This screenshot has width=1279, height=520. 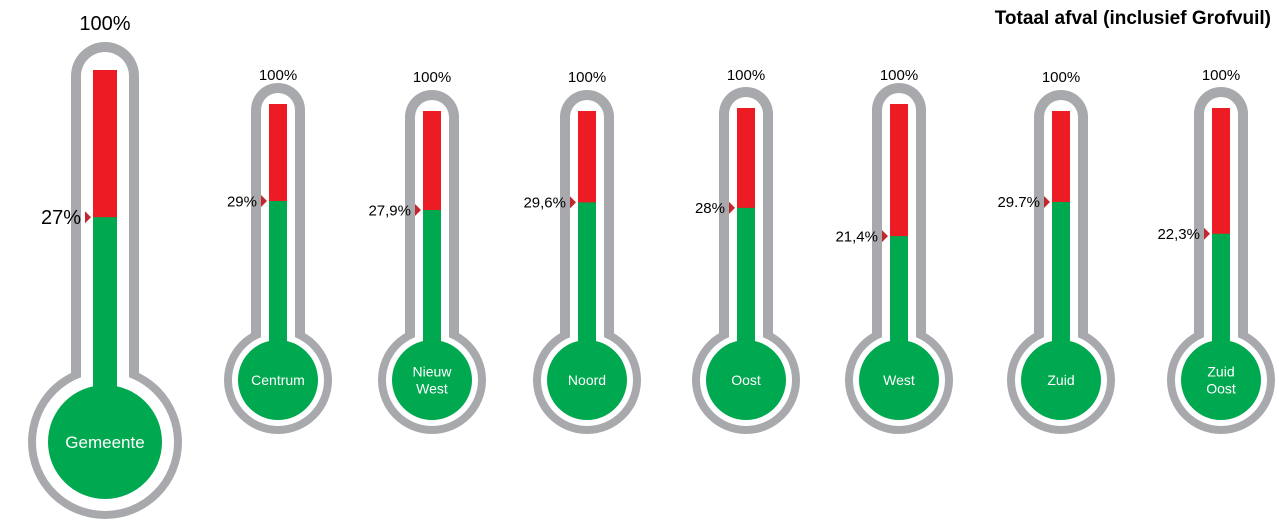 I want to click on value-label: 29%, so click(x=242, y=201).